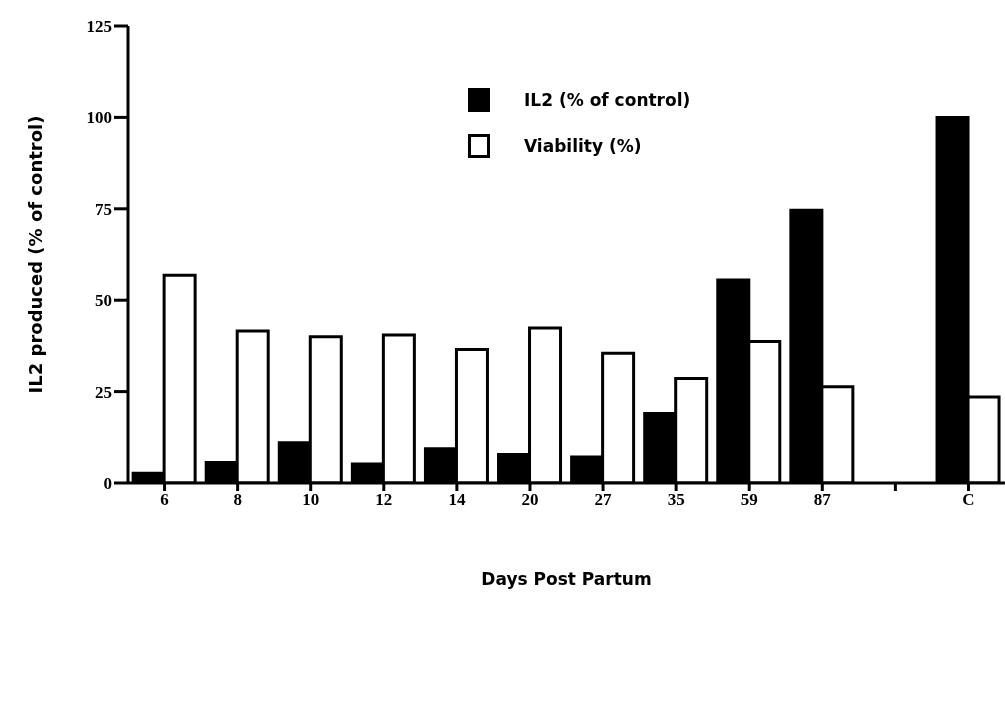 Image resolution: width=1005 pixels, height=705 pixels. I want to click on y-tick-label: 25, so click(103, 392).